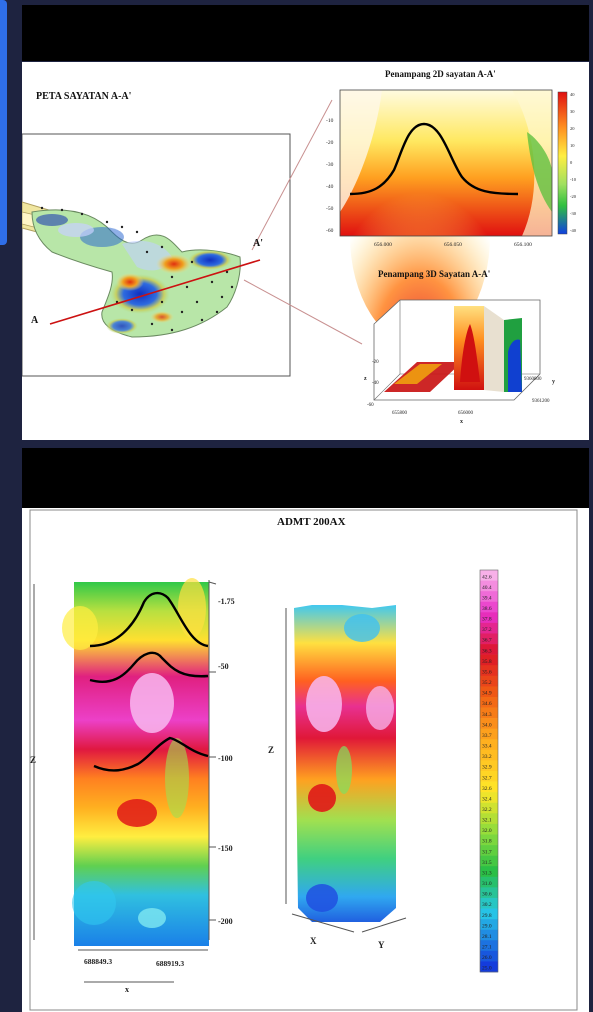 This screenshot has height=1012, width=593. I want to click on section-3d-z-ticks: -20 -40 -60, so click(373, 384).